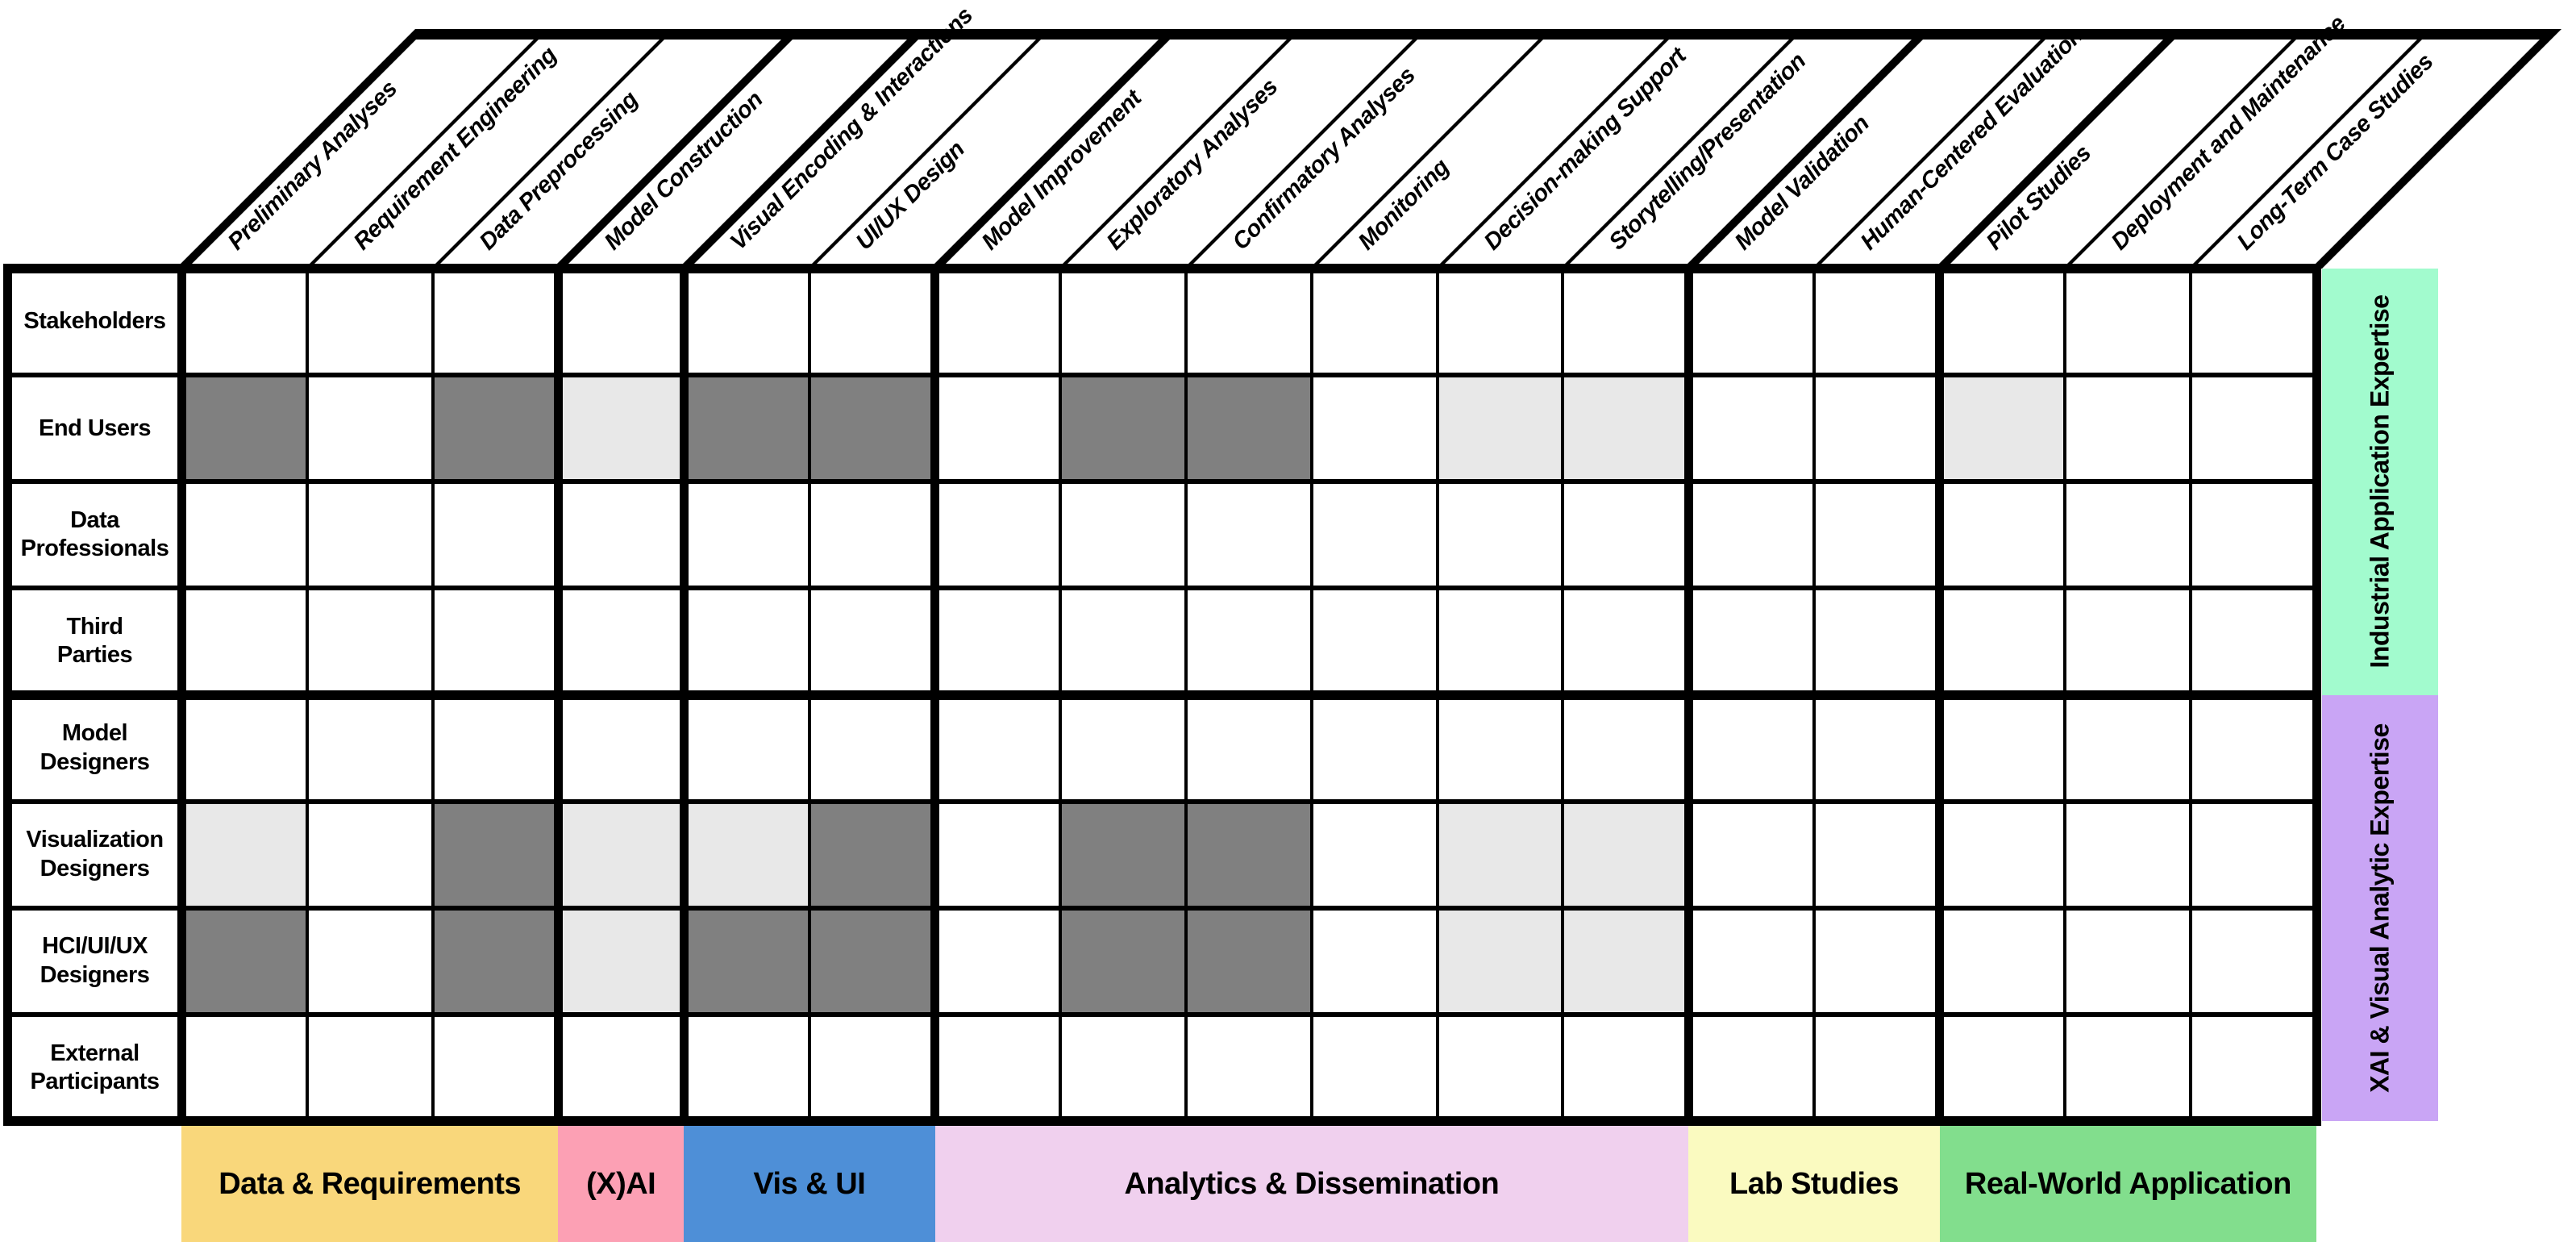 Image resolution: width=2576 pixels, height=1242 pixels. I want to click on matrix-cell-data-professionals-exploratory-analyses, so click(1124, 535).